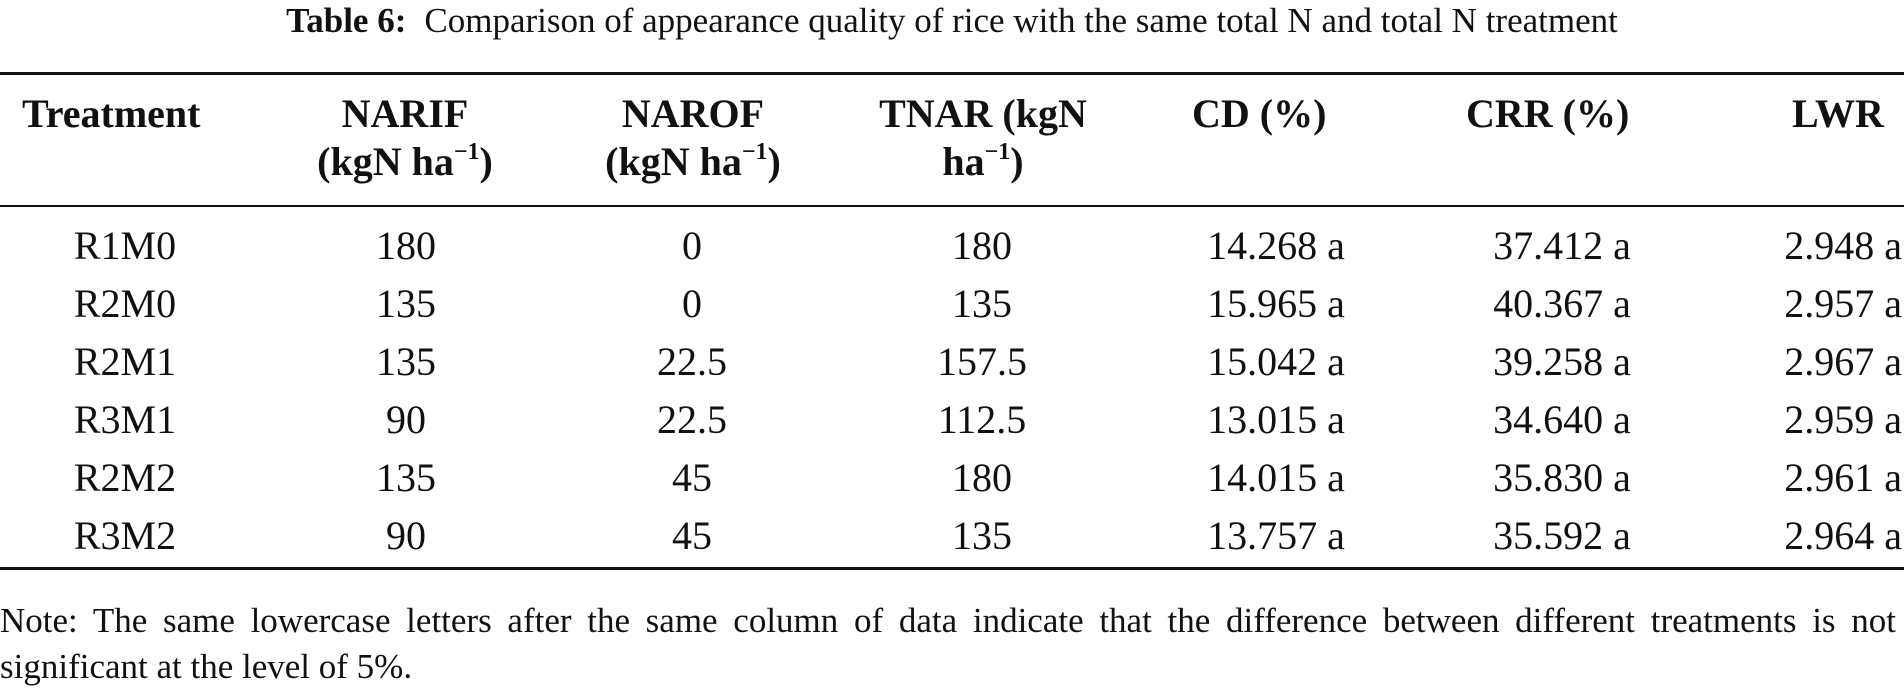 This screenshot has width=1904, height=697. Describe the element at coordinates (1843, 419) in the screenshot. I see `table-cell: 2.959 a` at that location.